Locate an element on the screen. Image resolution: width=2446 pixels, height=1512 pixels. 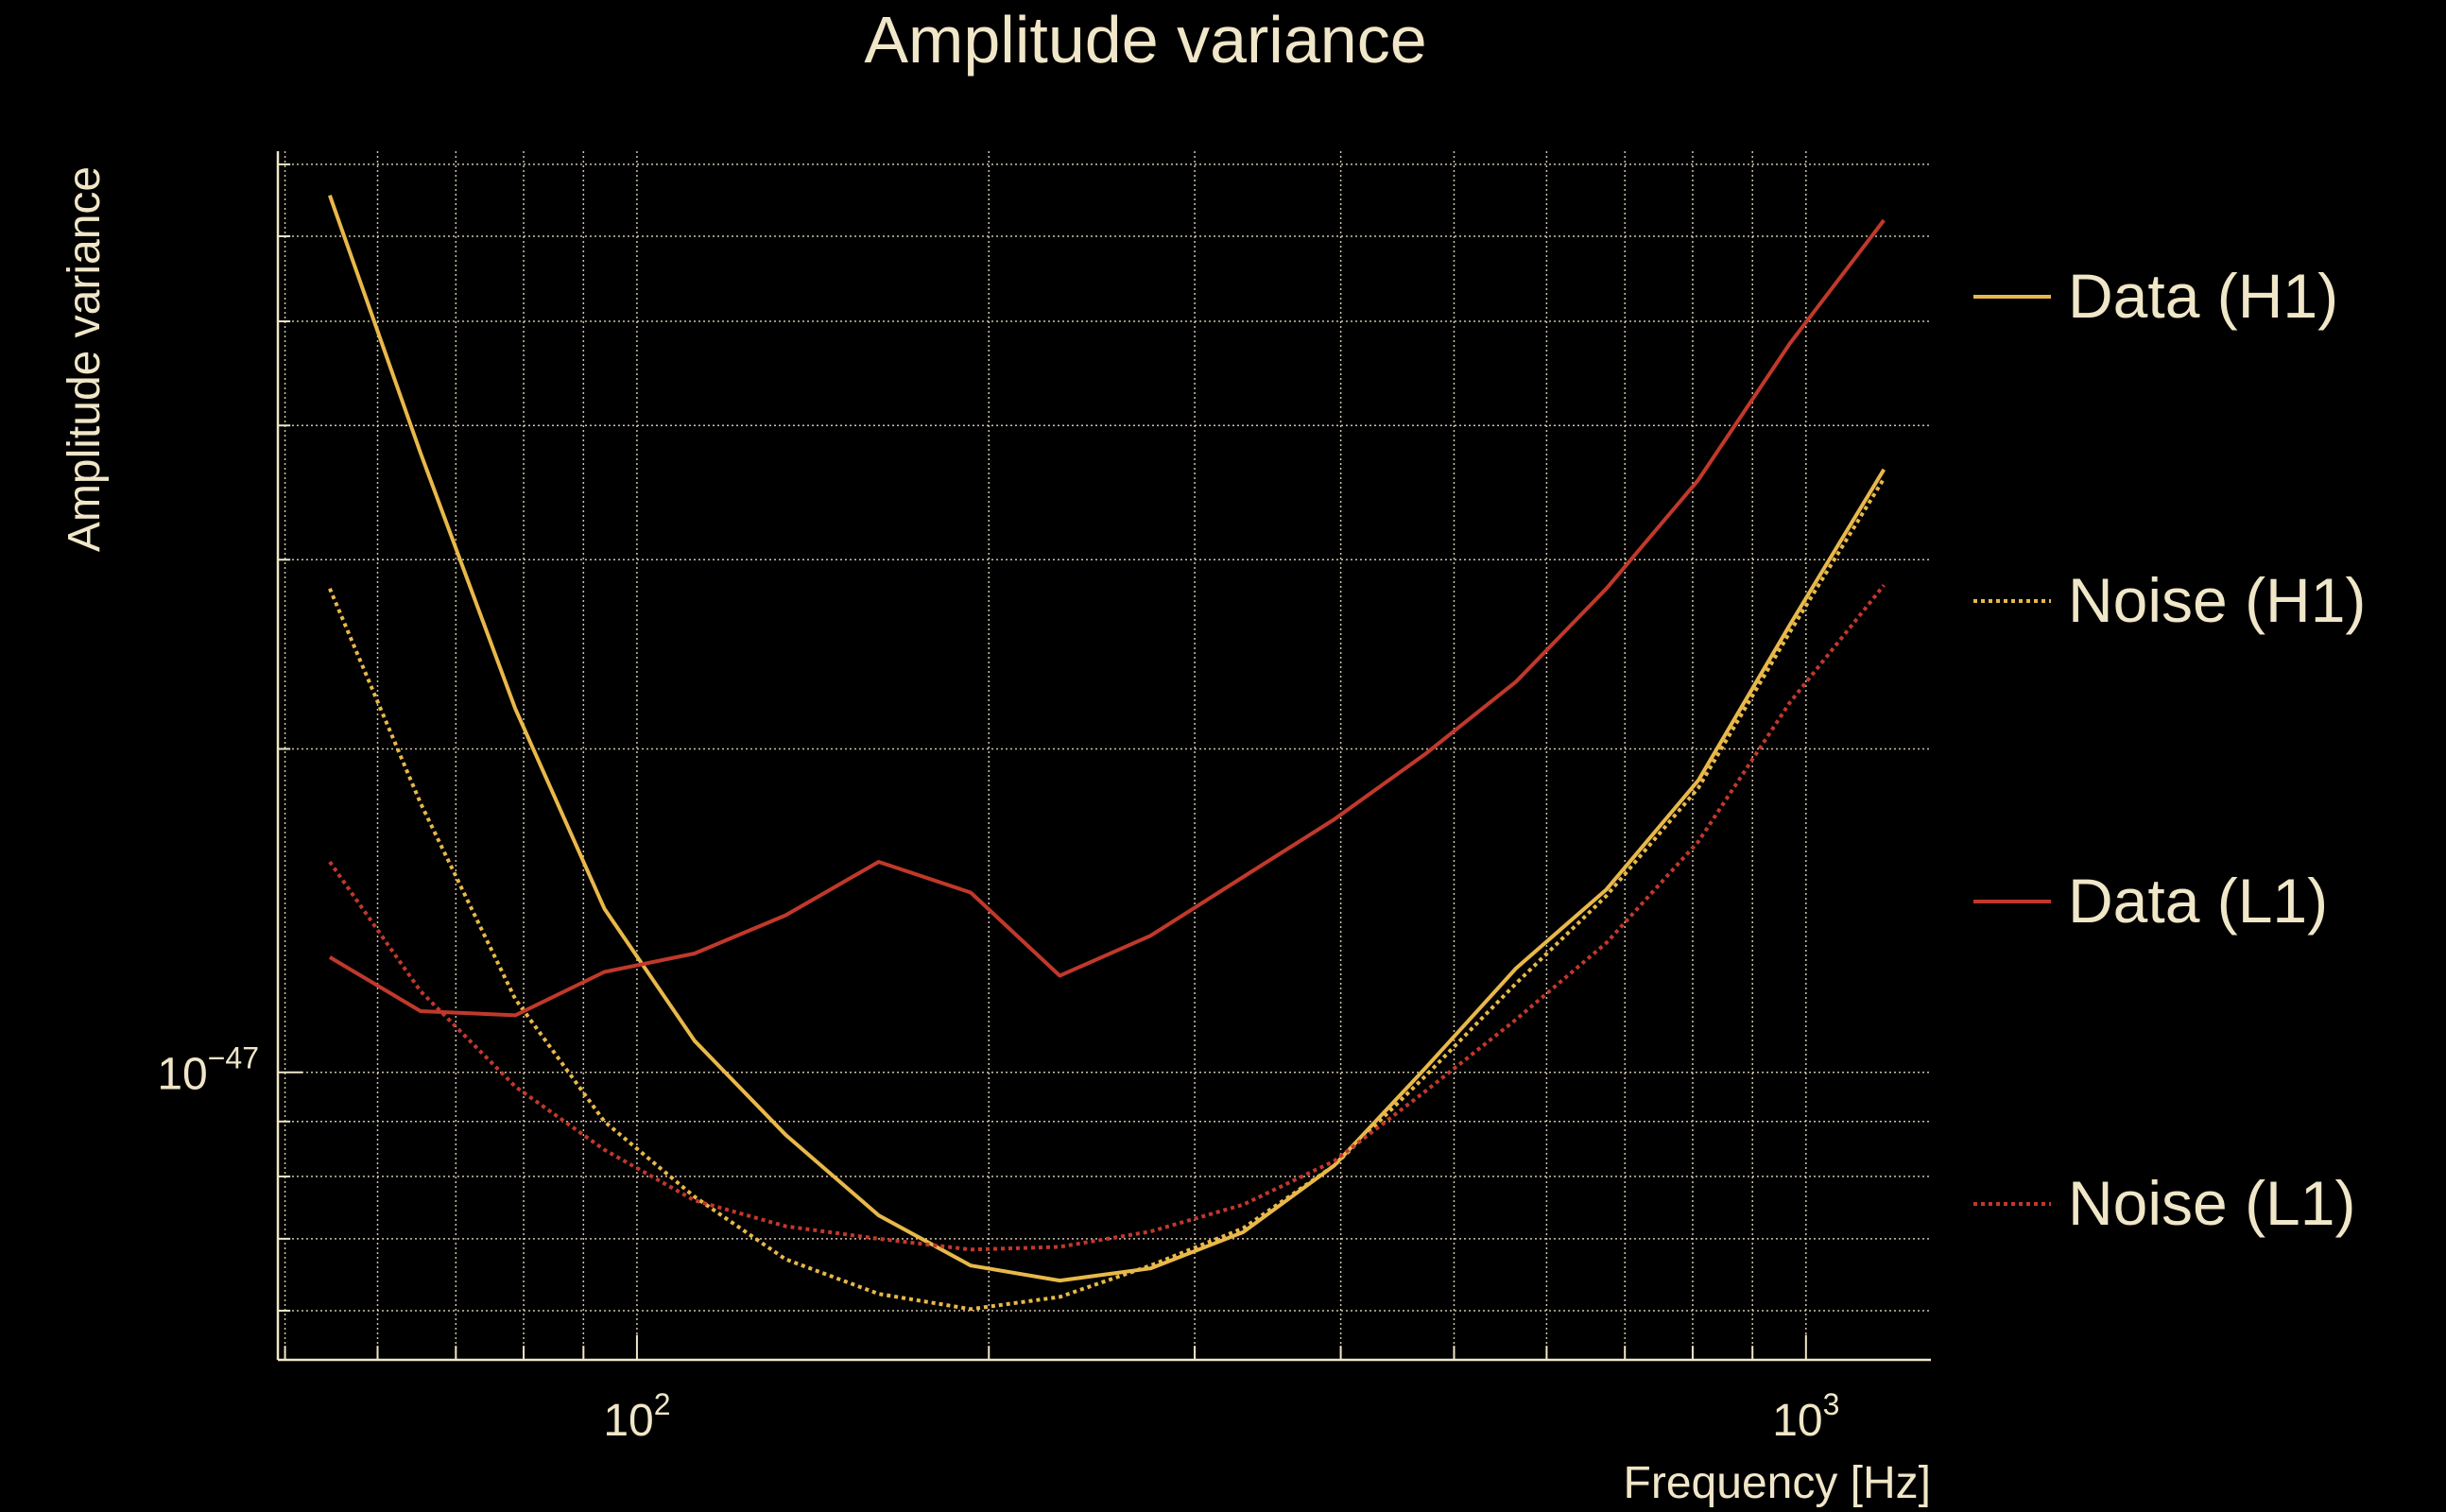
x-tick-label: 10³ is located at coordinates (1805, 1416).